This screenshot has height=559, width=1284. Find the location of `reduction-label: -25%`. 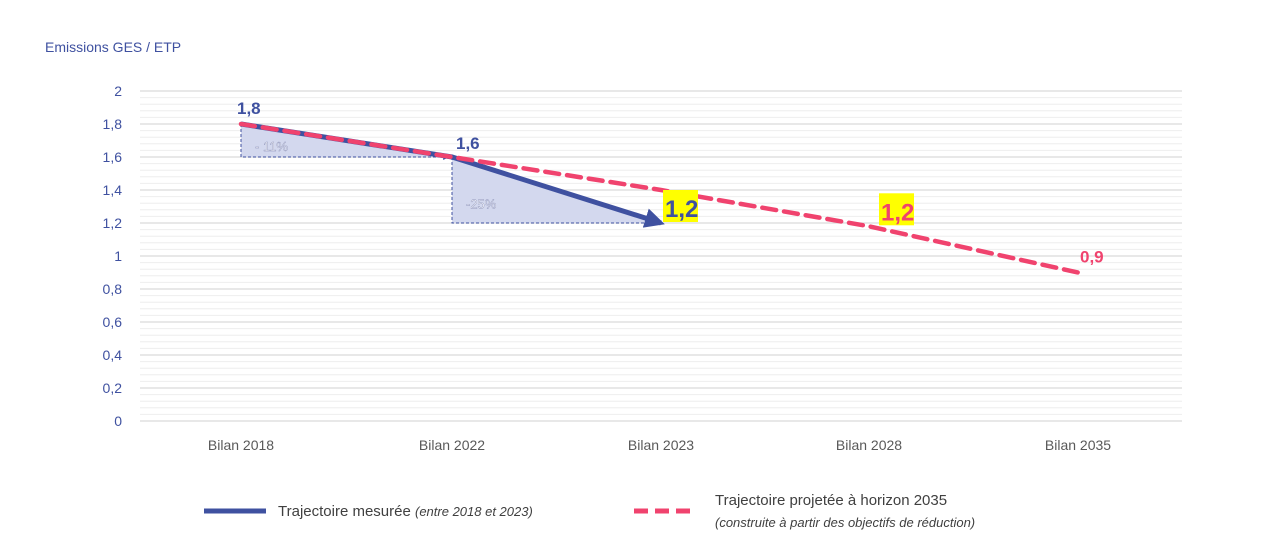

reduction-label: -25% is located at coordinates (481, 204).